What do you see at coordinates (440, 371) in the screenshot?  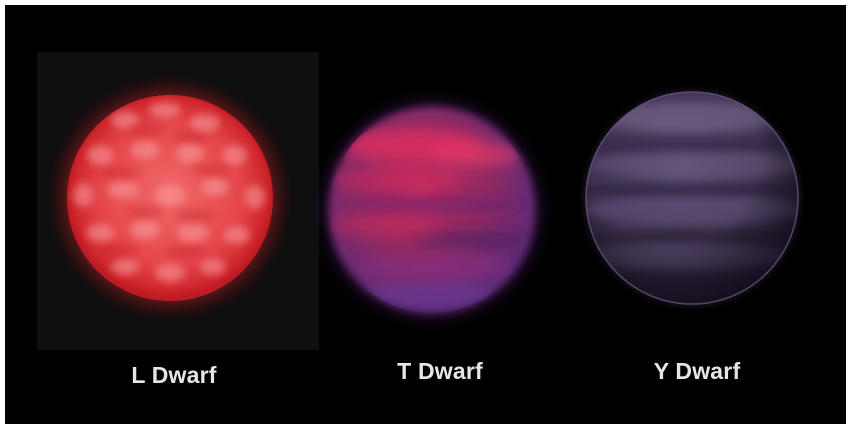 I see `t-dwarf-label: T Dwarf` at bounding box center [440, 371].